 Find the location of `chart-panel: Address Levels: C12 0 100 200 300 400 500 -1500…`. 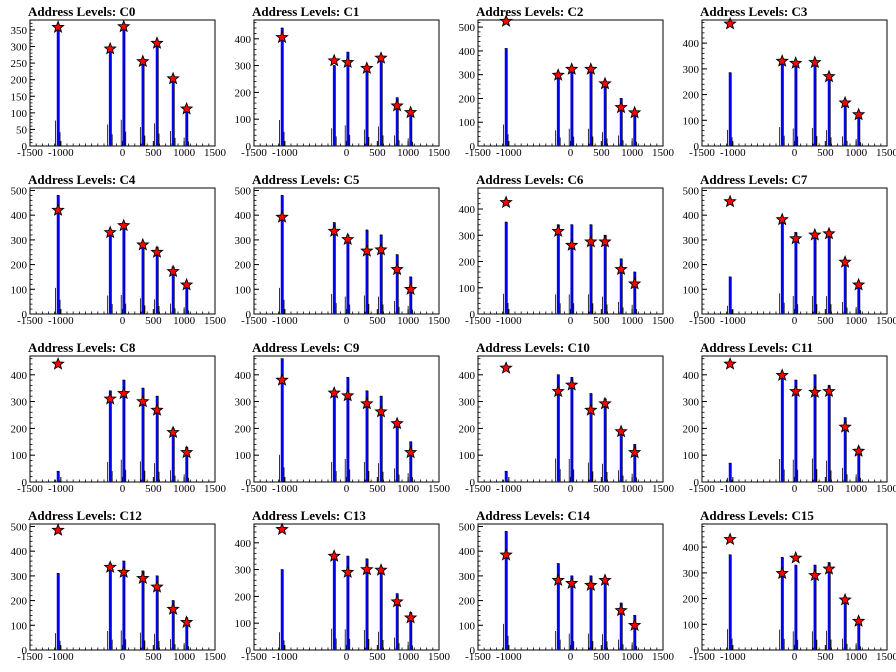

chart-panel: Address Levels: C12 0 100 200 300 400 500 -1500… is located at coordinates (113, 588).